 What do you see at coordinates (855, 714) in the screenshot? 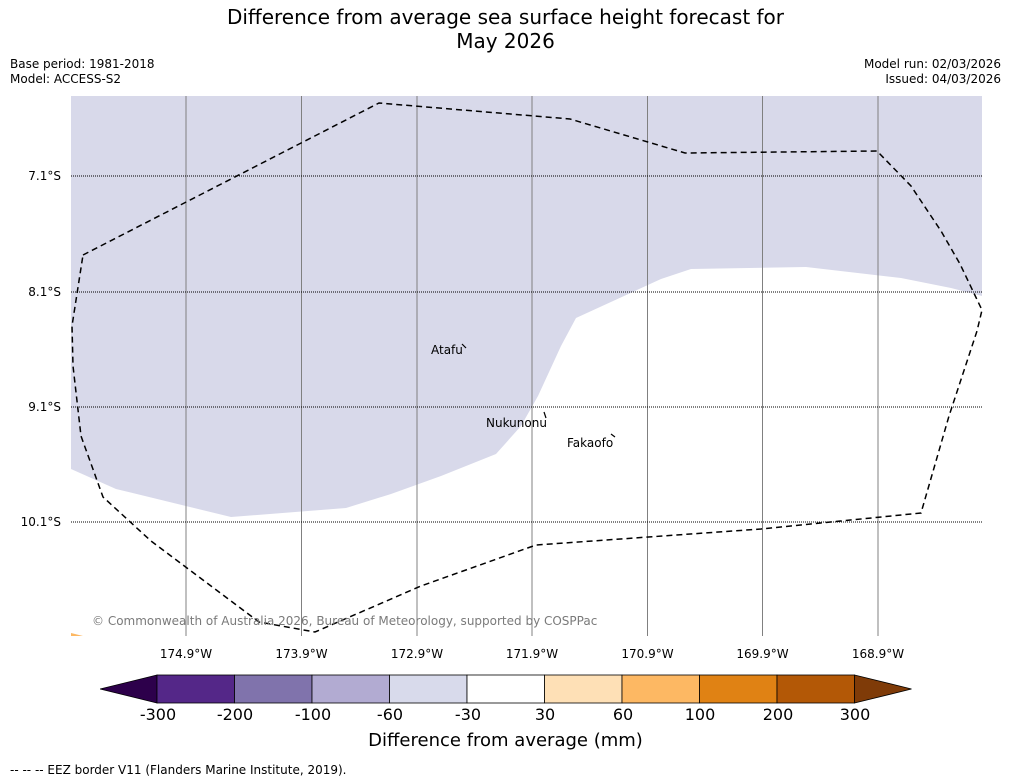
I see `cbar-tick-10: 300` at bounding box center [855, 714].